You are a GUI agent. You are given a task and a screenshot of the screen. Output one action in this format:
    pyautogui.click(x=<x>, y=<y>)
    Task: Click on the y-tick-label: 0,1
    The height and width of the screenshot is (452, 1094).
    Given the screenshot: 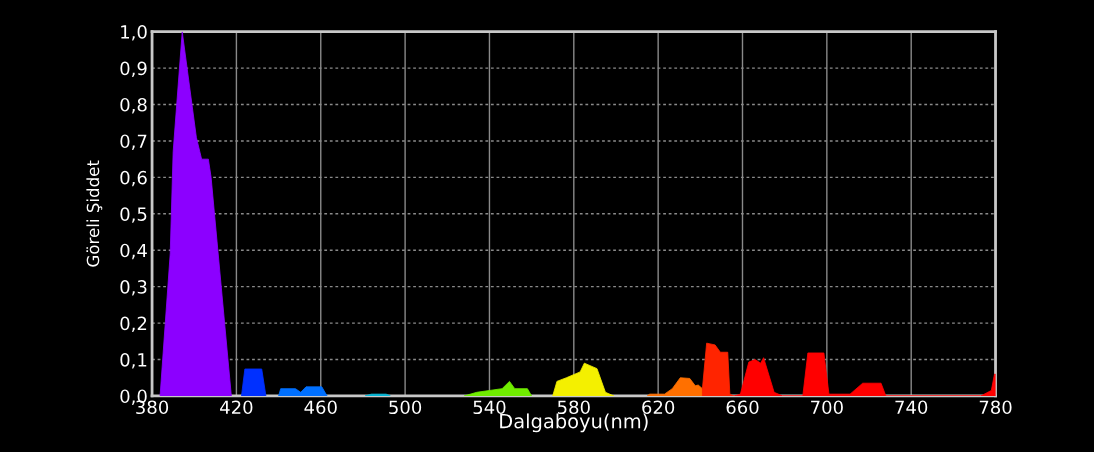 What is the action you would take?
    pyautogui.click(x=133, y=360)
    